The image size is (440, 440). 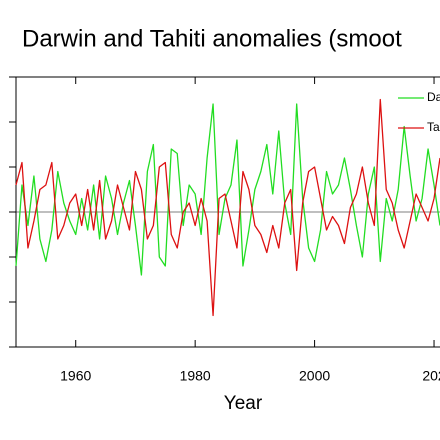 What do you see at coordinates (195, 376) in the screenshot?
I see `x-tick-label: 1980` at bounding box center [195, 376].